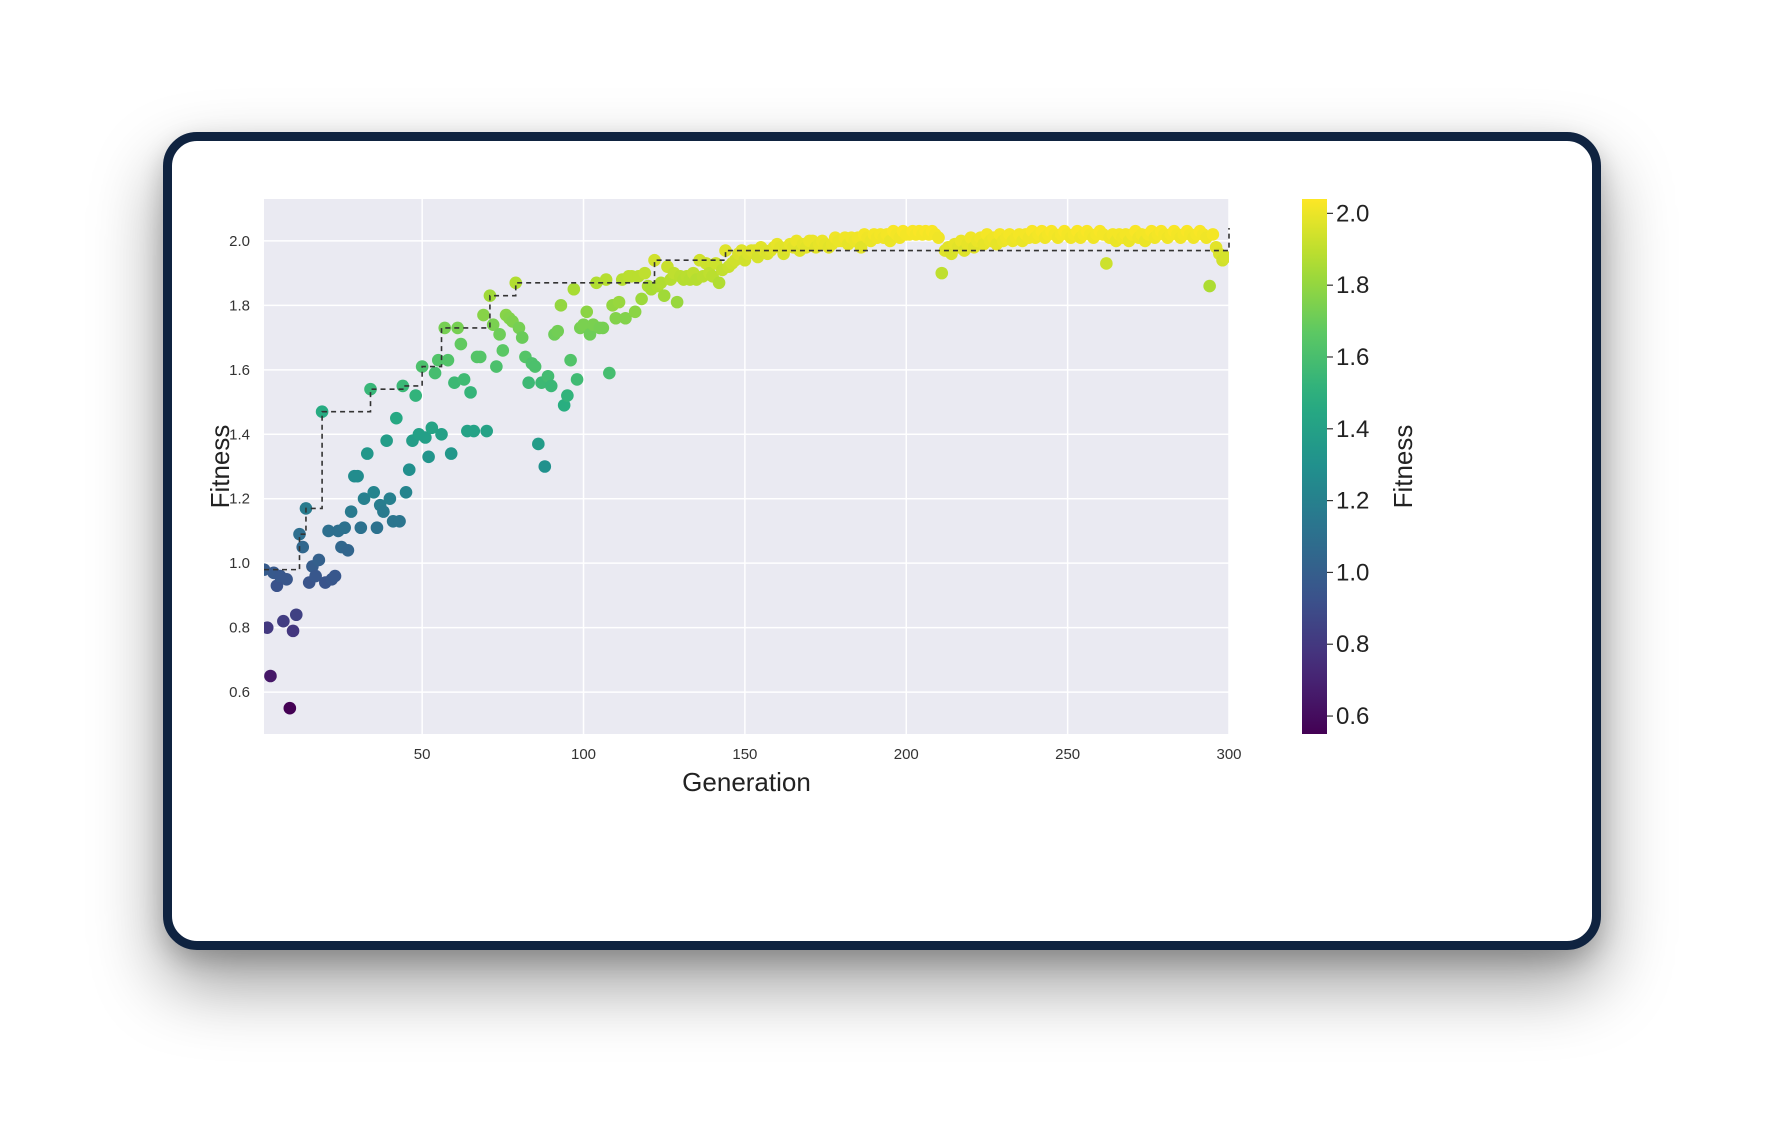 This screenshot has height=1143, width=1766. I want to click on x-tick-label: 200, so click(906, 754).